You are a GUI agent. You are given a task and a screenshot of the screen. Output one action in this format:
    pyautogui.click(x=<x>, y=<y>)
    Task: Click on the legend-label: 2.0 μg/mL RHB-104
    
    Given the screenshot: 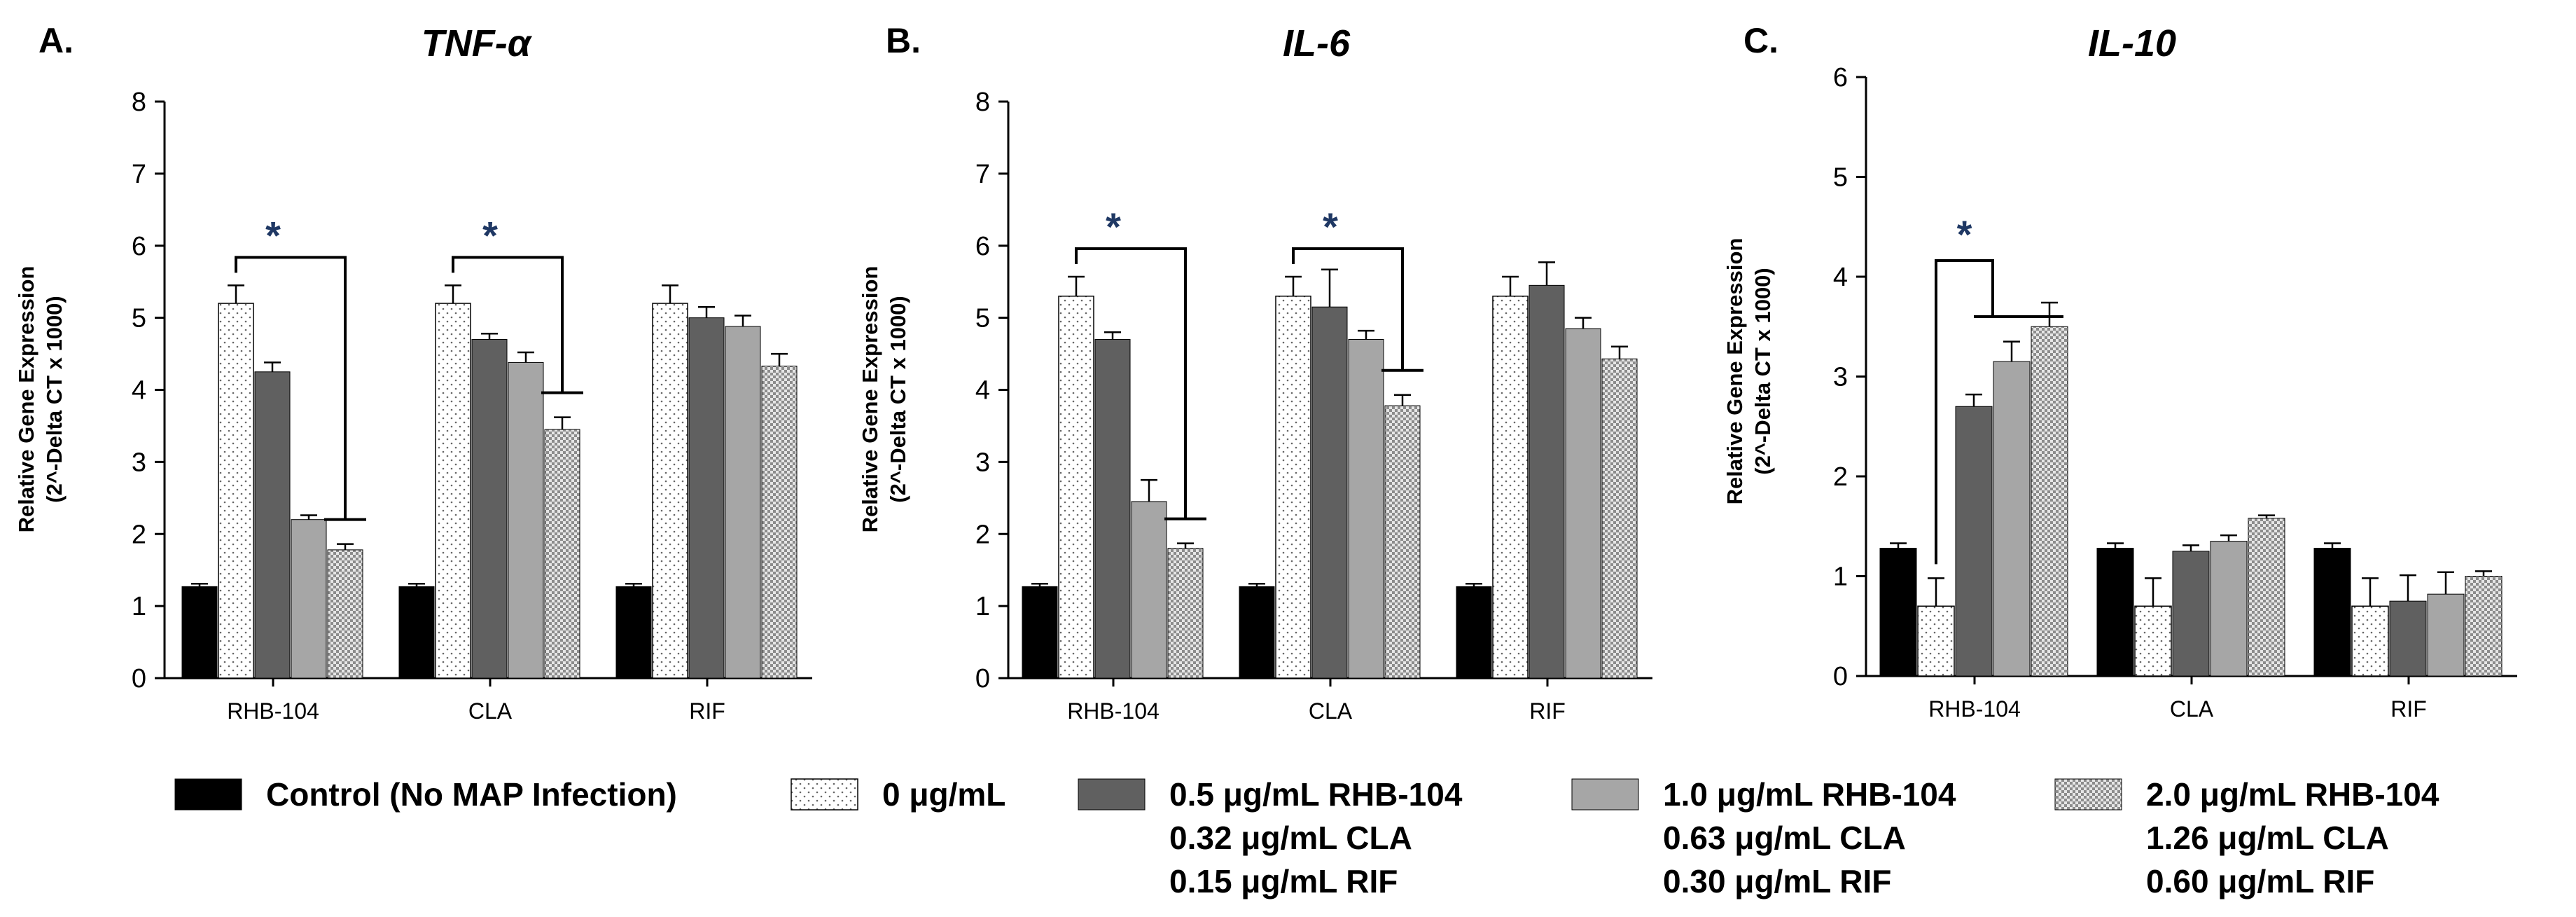 What is the action you would take?
    pyautogui.click(x=2292, y=794)
    